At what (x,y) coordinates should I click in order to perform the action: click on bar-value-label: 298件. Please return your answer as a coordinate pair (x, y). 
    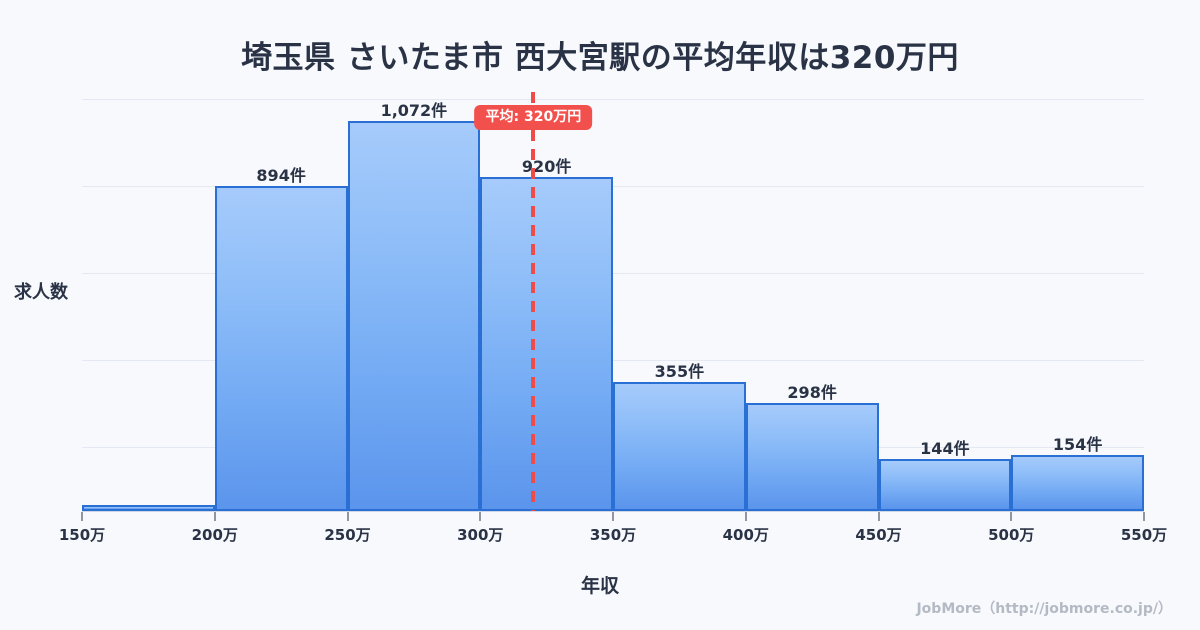
    Looking at the image, I should click on (812, 392).